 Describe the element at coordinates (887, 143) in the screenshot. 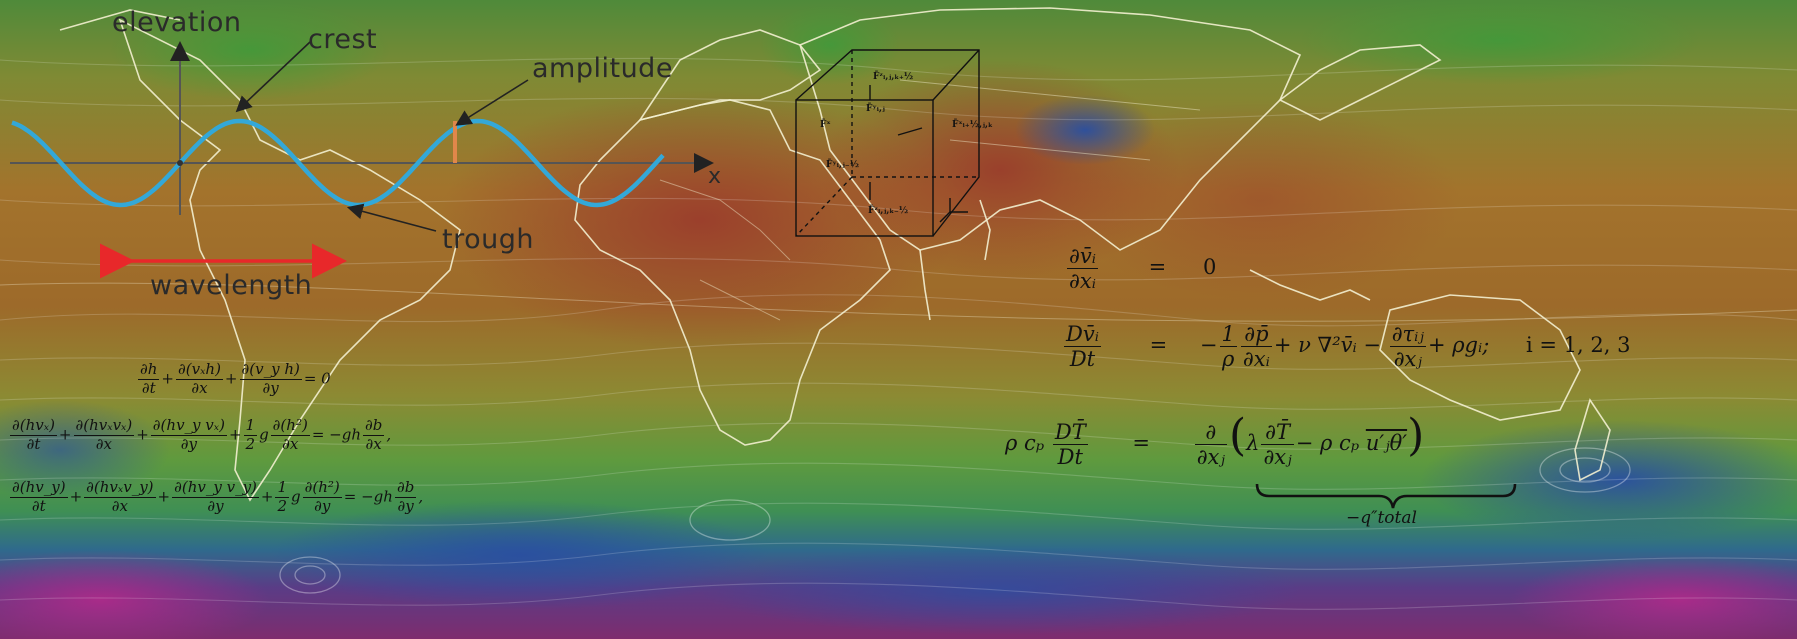

I see `flux-cube-diagram` at that location.